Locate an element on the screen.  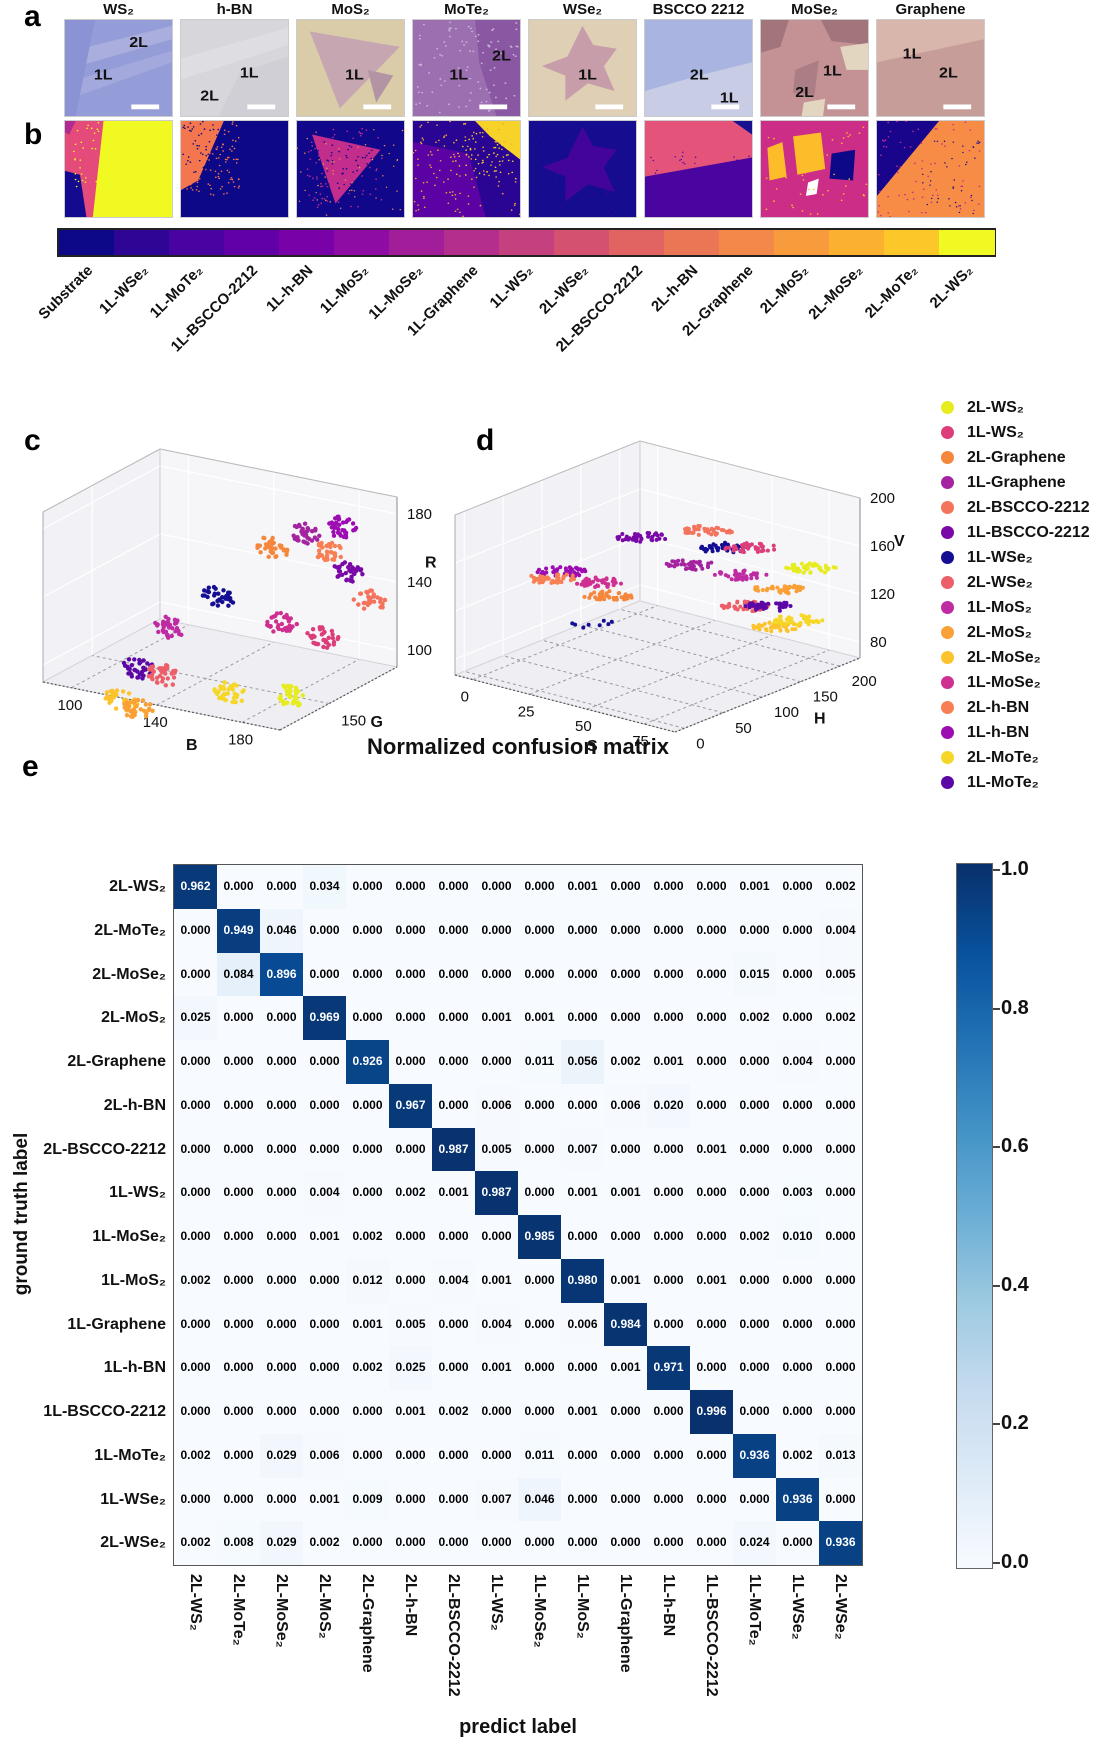
svg-text: 2L is located at coordinates (699, 75).